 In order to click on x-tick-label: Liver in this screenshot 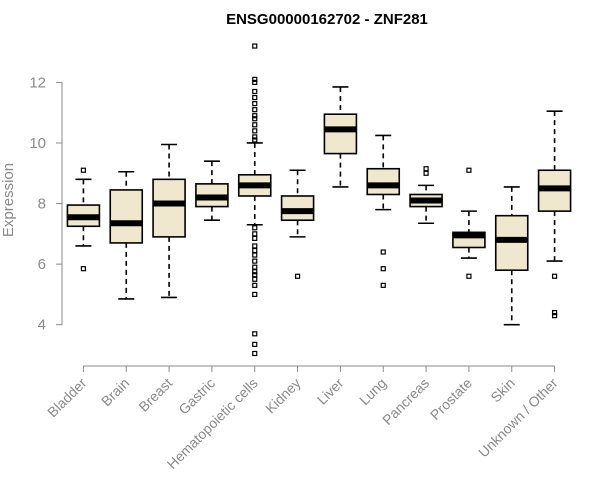, I will do `click(330, 391)`.